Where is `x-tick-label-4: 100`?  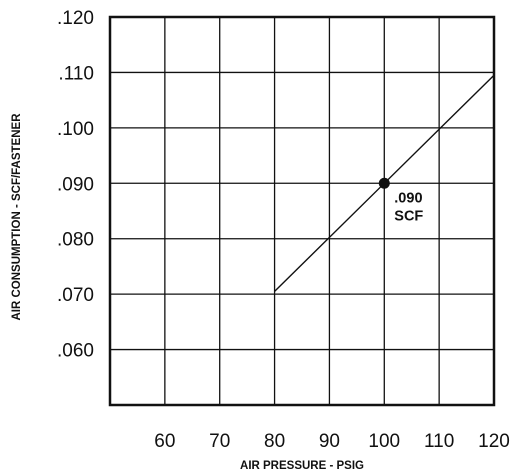
x-tick-label-4: 100 is located at coordinates (384, 441).